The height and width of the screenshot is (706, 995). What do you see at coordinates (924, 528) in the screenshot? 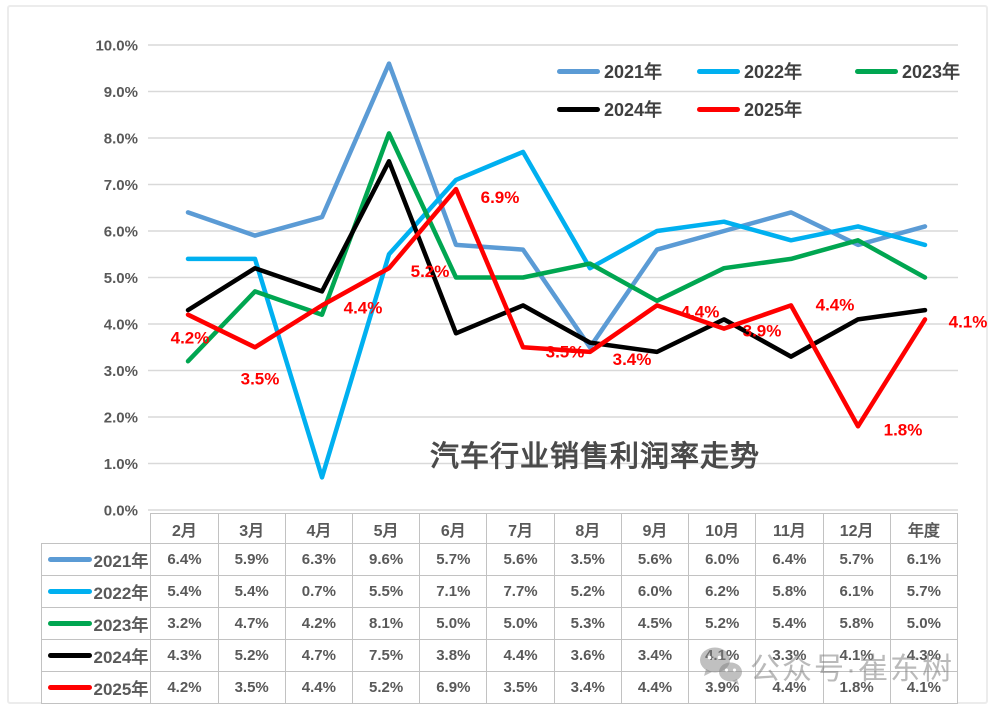
I see `col-header: 年度` at bounding box center [924, 528].